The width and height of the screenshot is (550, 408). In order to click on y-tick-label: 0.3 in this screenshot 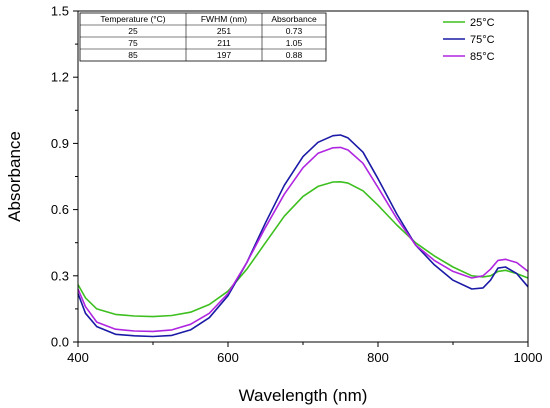, I will do `click(60, 275)`.